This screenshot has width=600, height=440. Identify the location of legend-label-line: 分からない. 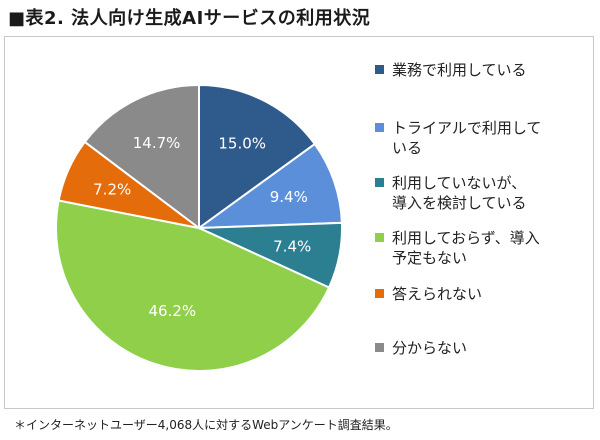
(430, 348).